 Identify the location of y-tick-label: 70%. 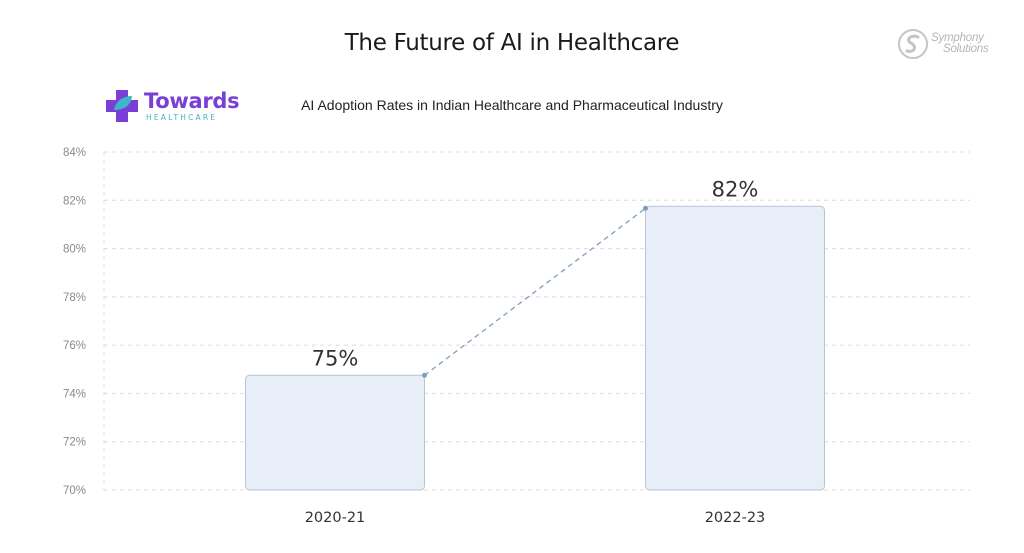
(74, 491).